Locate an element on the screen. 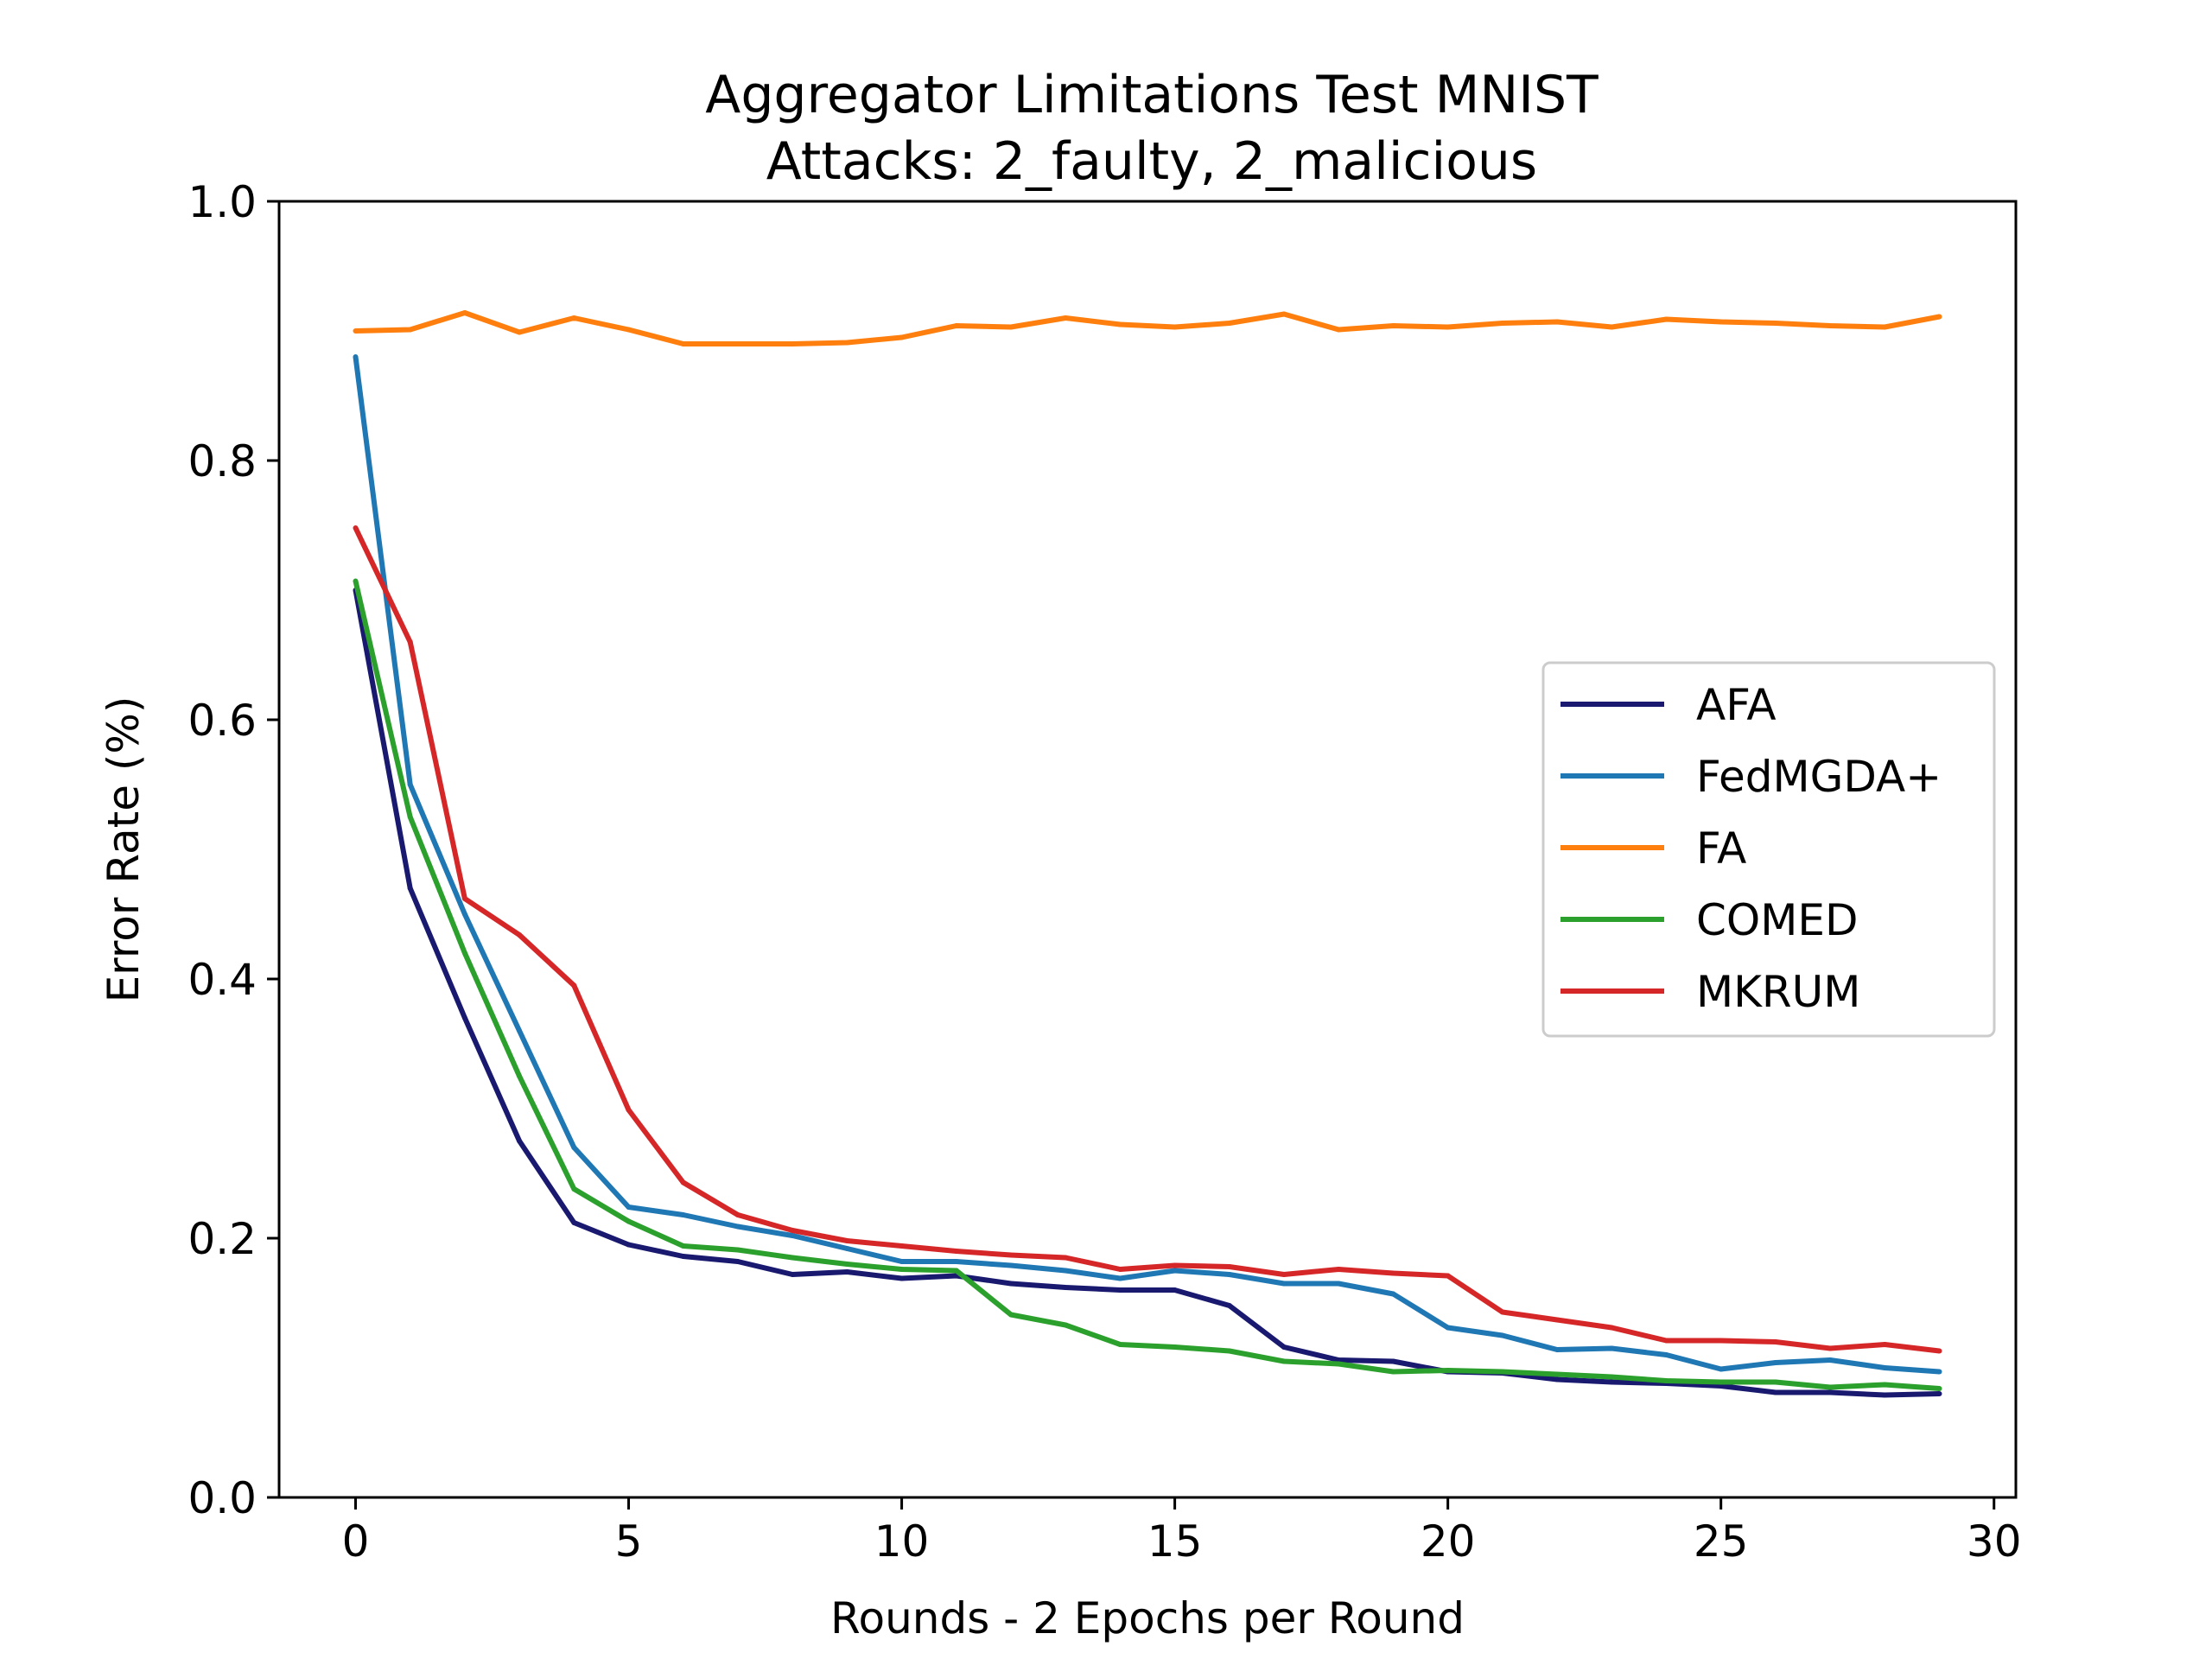 The image size is (2212, 1659). x-tick-label: 20 is located at coordinates (1448, 1541).